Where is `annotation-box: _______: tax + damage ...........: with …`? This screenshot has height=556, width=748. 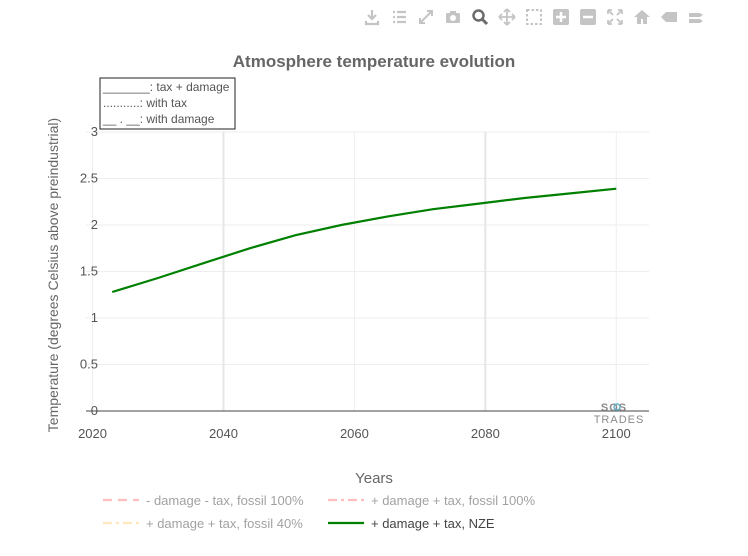 annotation-box: _______: tax + damage ...........: with … is located at coordinates (167, 103).